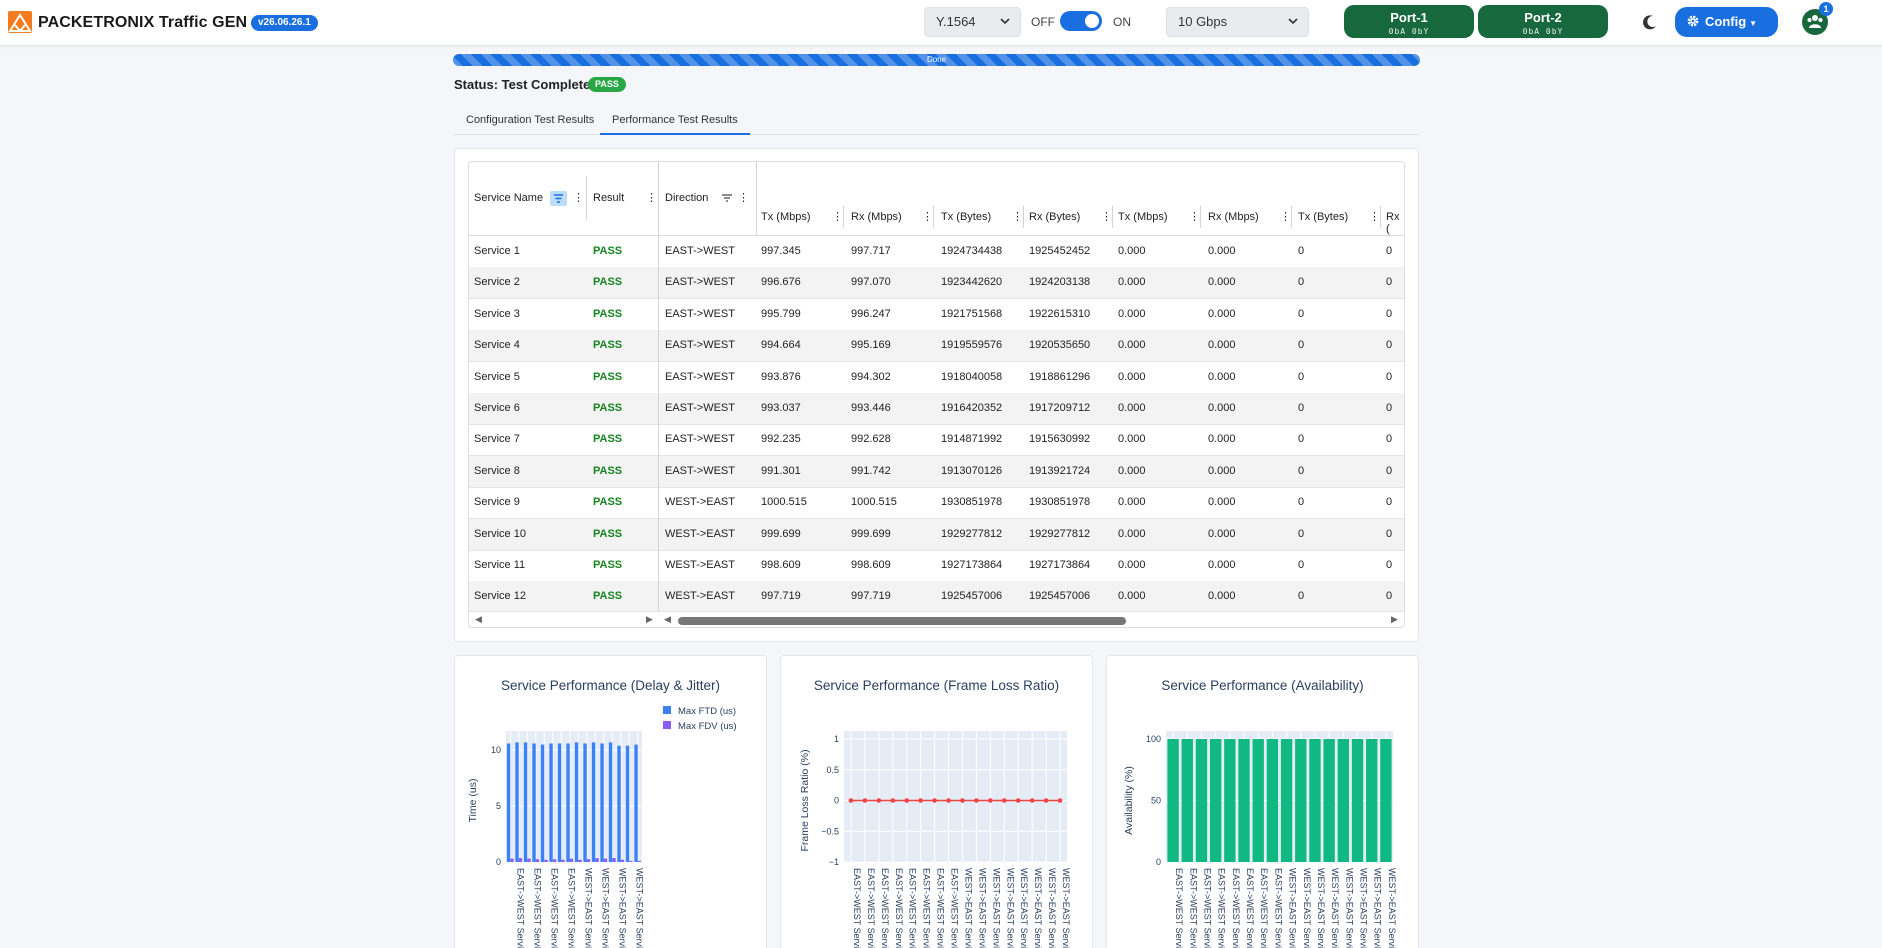 Image resolution: width=1882 pixels, height=948 pixels. Describe the element at coordinates (972, 345) in the screenshot. I see `cell-green-tx-bytes: 1919559576` at that location.